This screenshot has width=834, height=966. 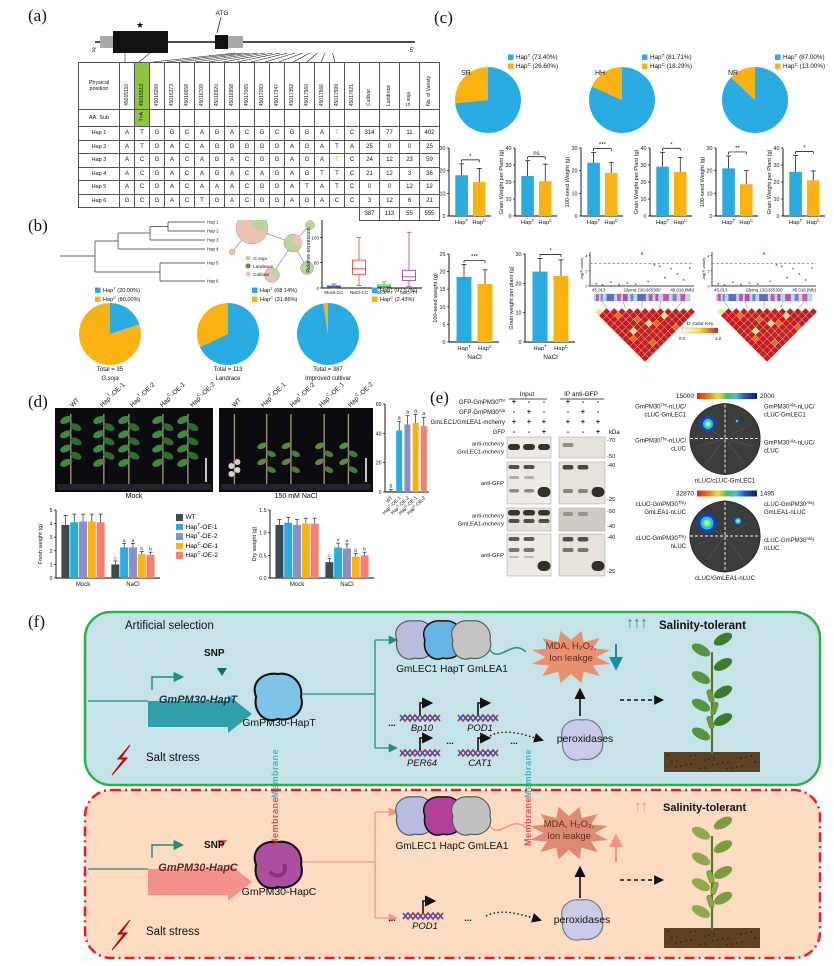 What do you see at coordinates (478, 753) in the screenshot?
I see `dna-strand` at bounding box center [478, 753].